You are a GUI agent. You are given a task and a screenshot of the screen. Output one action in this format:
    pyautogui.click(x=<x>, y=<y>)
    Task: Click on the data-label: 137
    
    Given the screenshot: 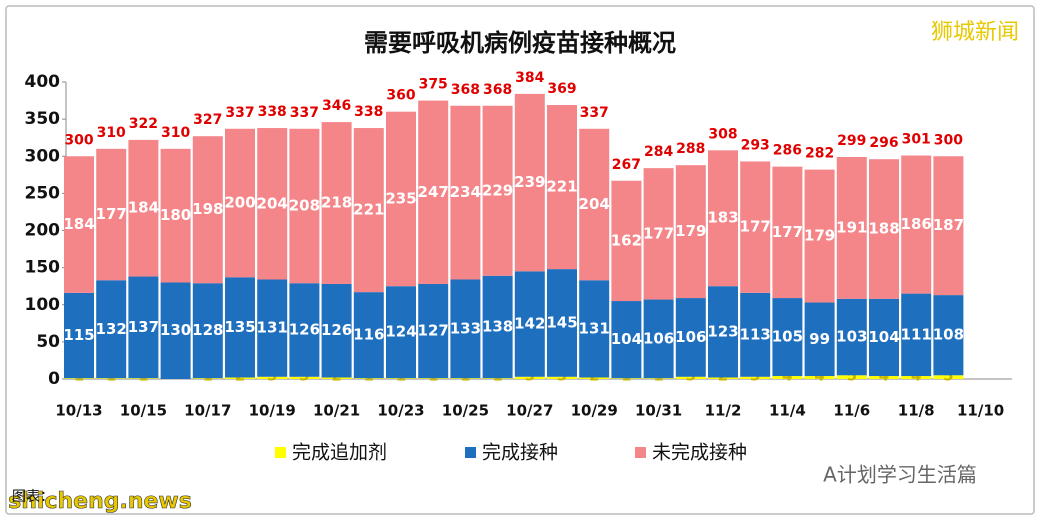 What is the action you would take?
    pyautogui.click(x=143, y=327)
    